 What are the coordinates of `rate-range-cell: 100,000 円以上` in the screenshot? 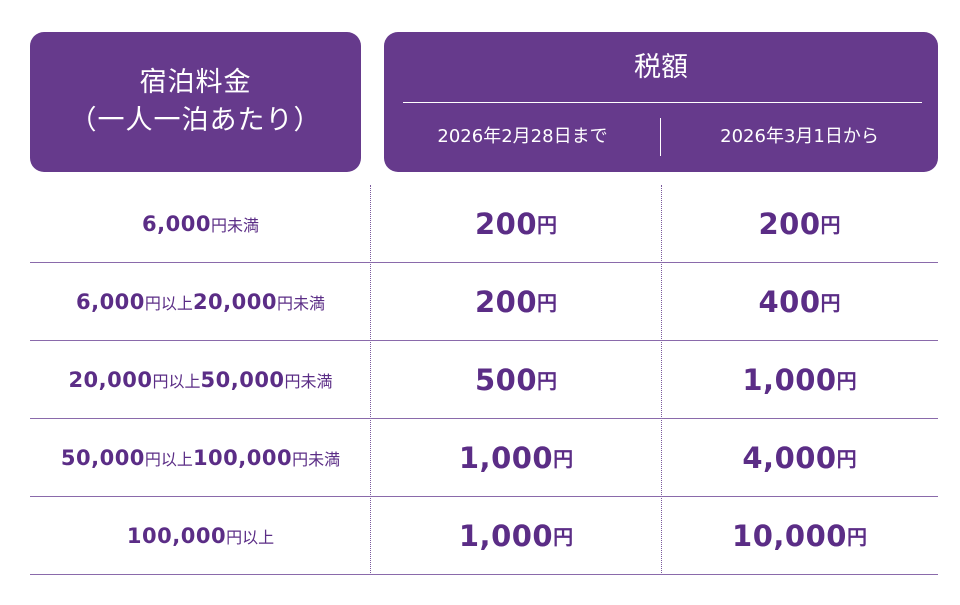 It's located at (200, 535).